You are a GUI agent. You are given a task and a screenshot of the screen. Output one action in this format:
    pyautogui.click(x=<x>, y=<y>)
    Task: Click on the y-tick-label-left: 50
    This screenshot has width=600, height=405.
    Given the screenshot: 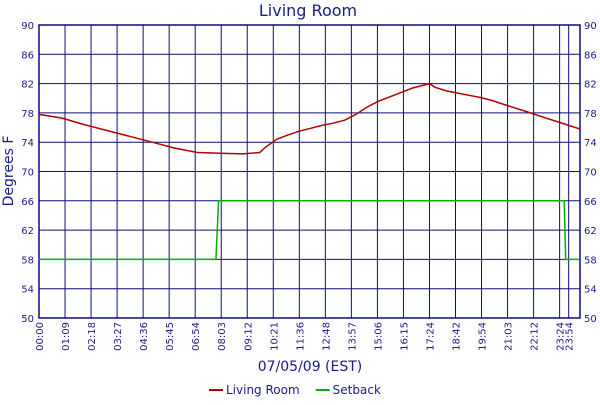 What is the action you would take?
    pyautogui.click(x=27, y=319)
    